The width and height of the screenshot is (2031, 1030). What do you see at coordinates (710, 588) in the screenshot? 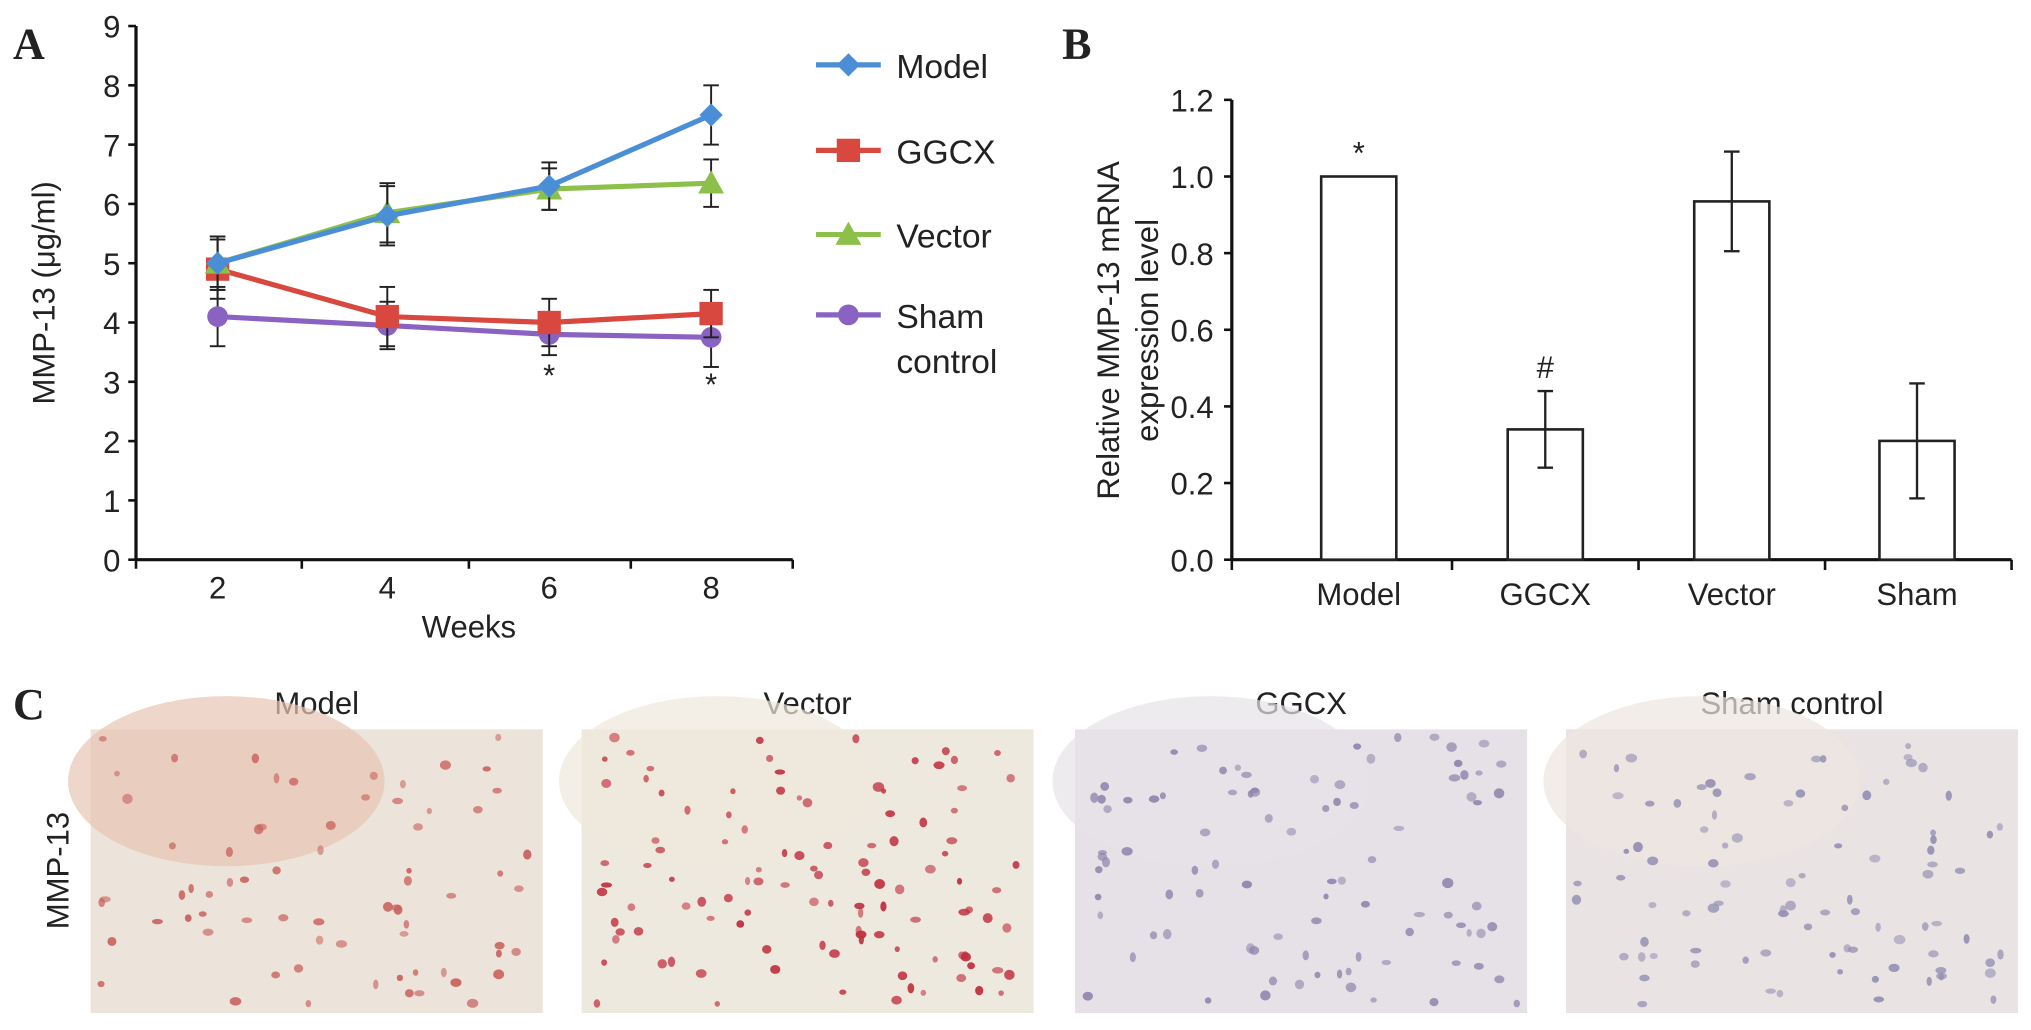
I see `x-tick-label: 8` at bounding box center [710, 588].